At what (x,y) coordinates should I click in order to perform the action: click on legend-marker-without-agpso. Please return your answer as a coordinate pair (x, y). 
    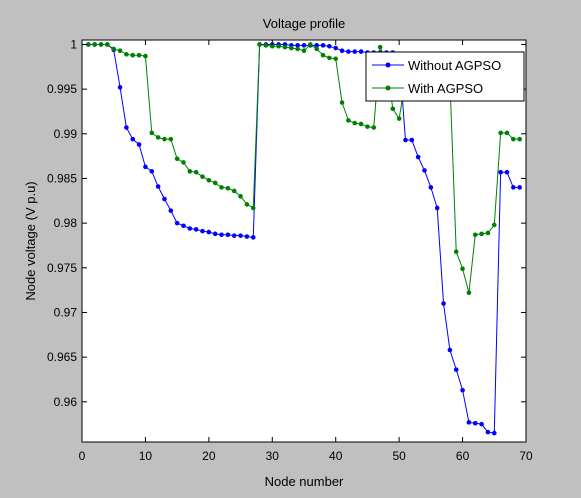
    Looking at the image, I should click on (388, 65).